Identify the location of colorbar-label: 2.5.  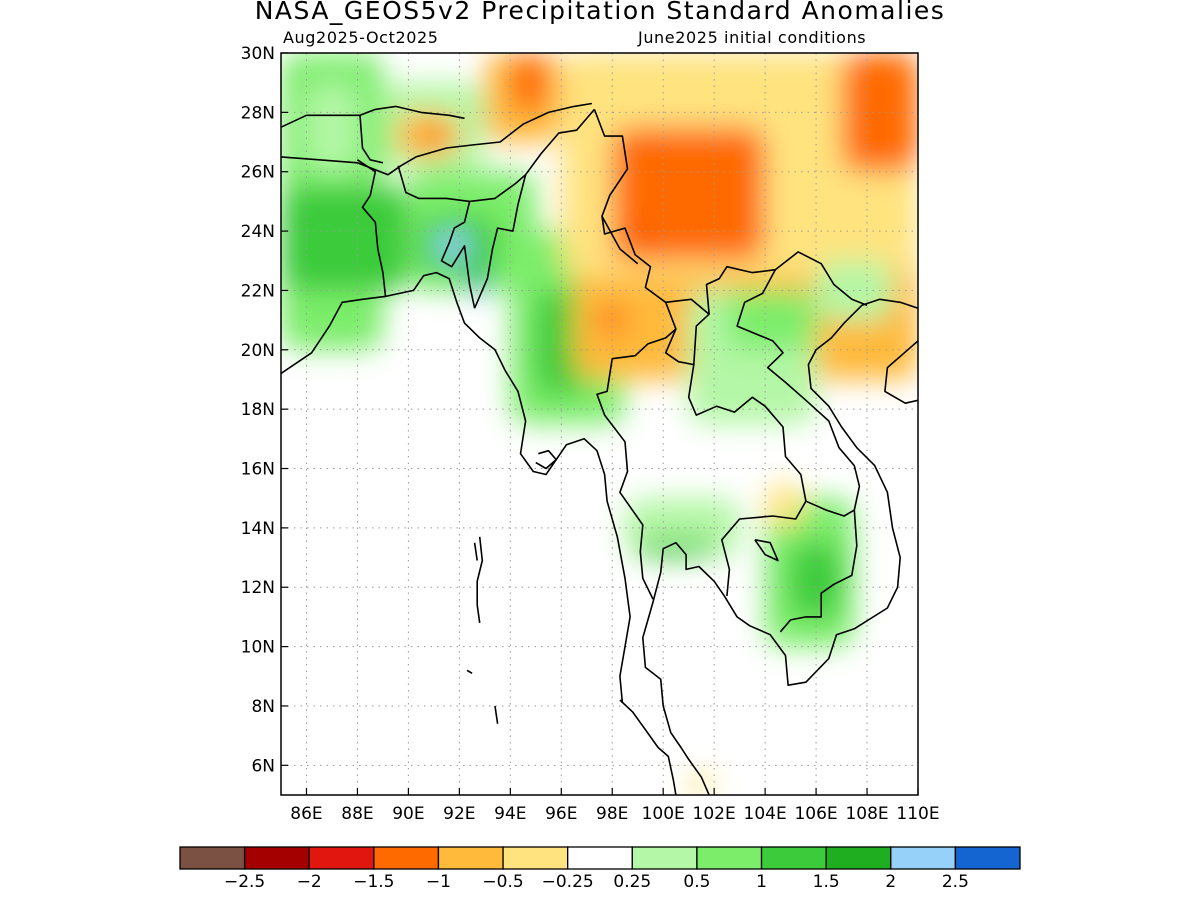
(955, 882).